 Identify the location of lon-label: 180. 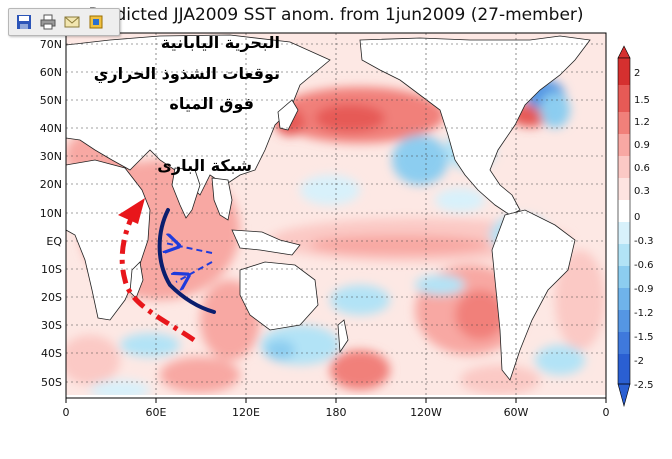
(336, 412).